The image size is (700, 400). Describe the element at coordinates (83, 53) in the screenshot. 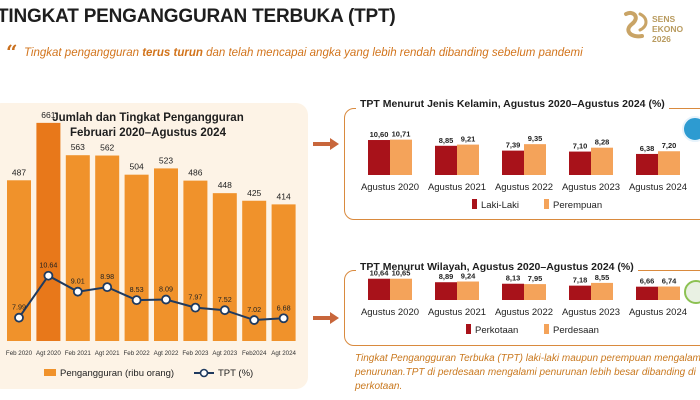

I see `subtitle-part1: Tingkat pengangguran` at that location.